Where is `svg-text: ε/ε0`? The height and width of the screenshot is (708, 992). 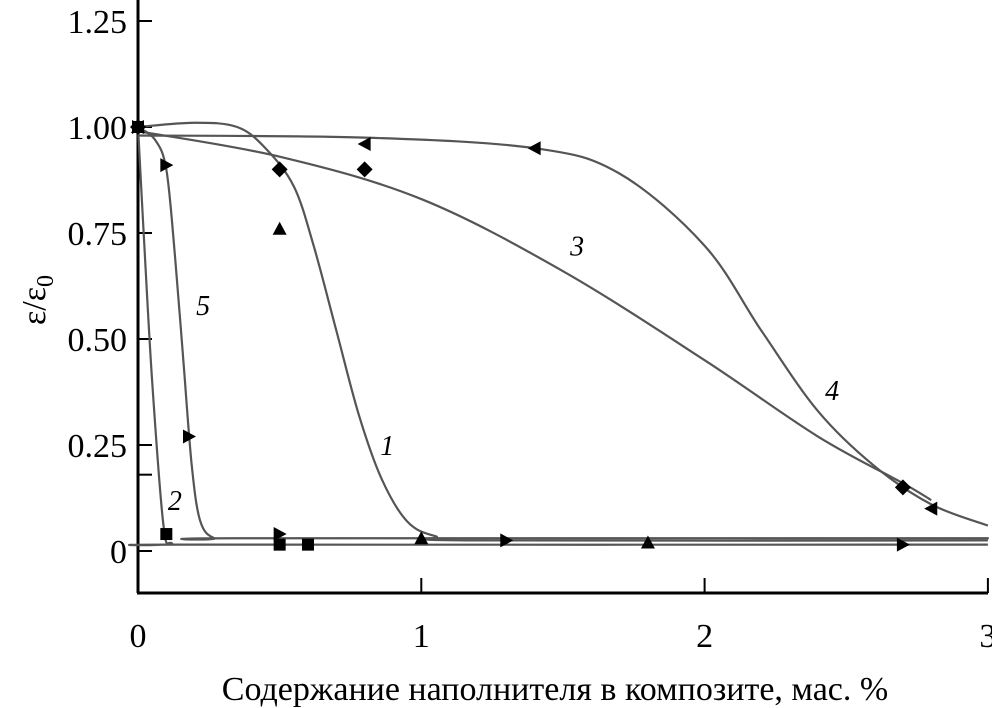 svg-text: ε/ε0 is located at coordinates (37, 300).